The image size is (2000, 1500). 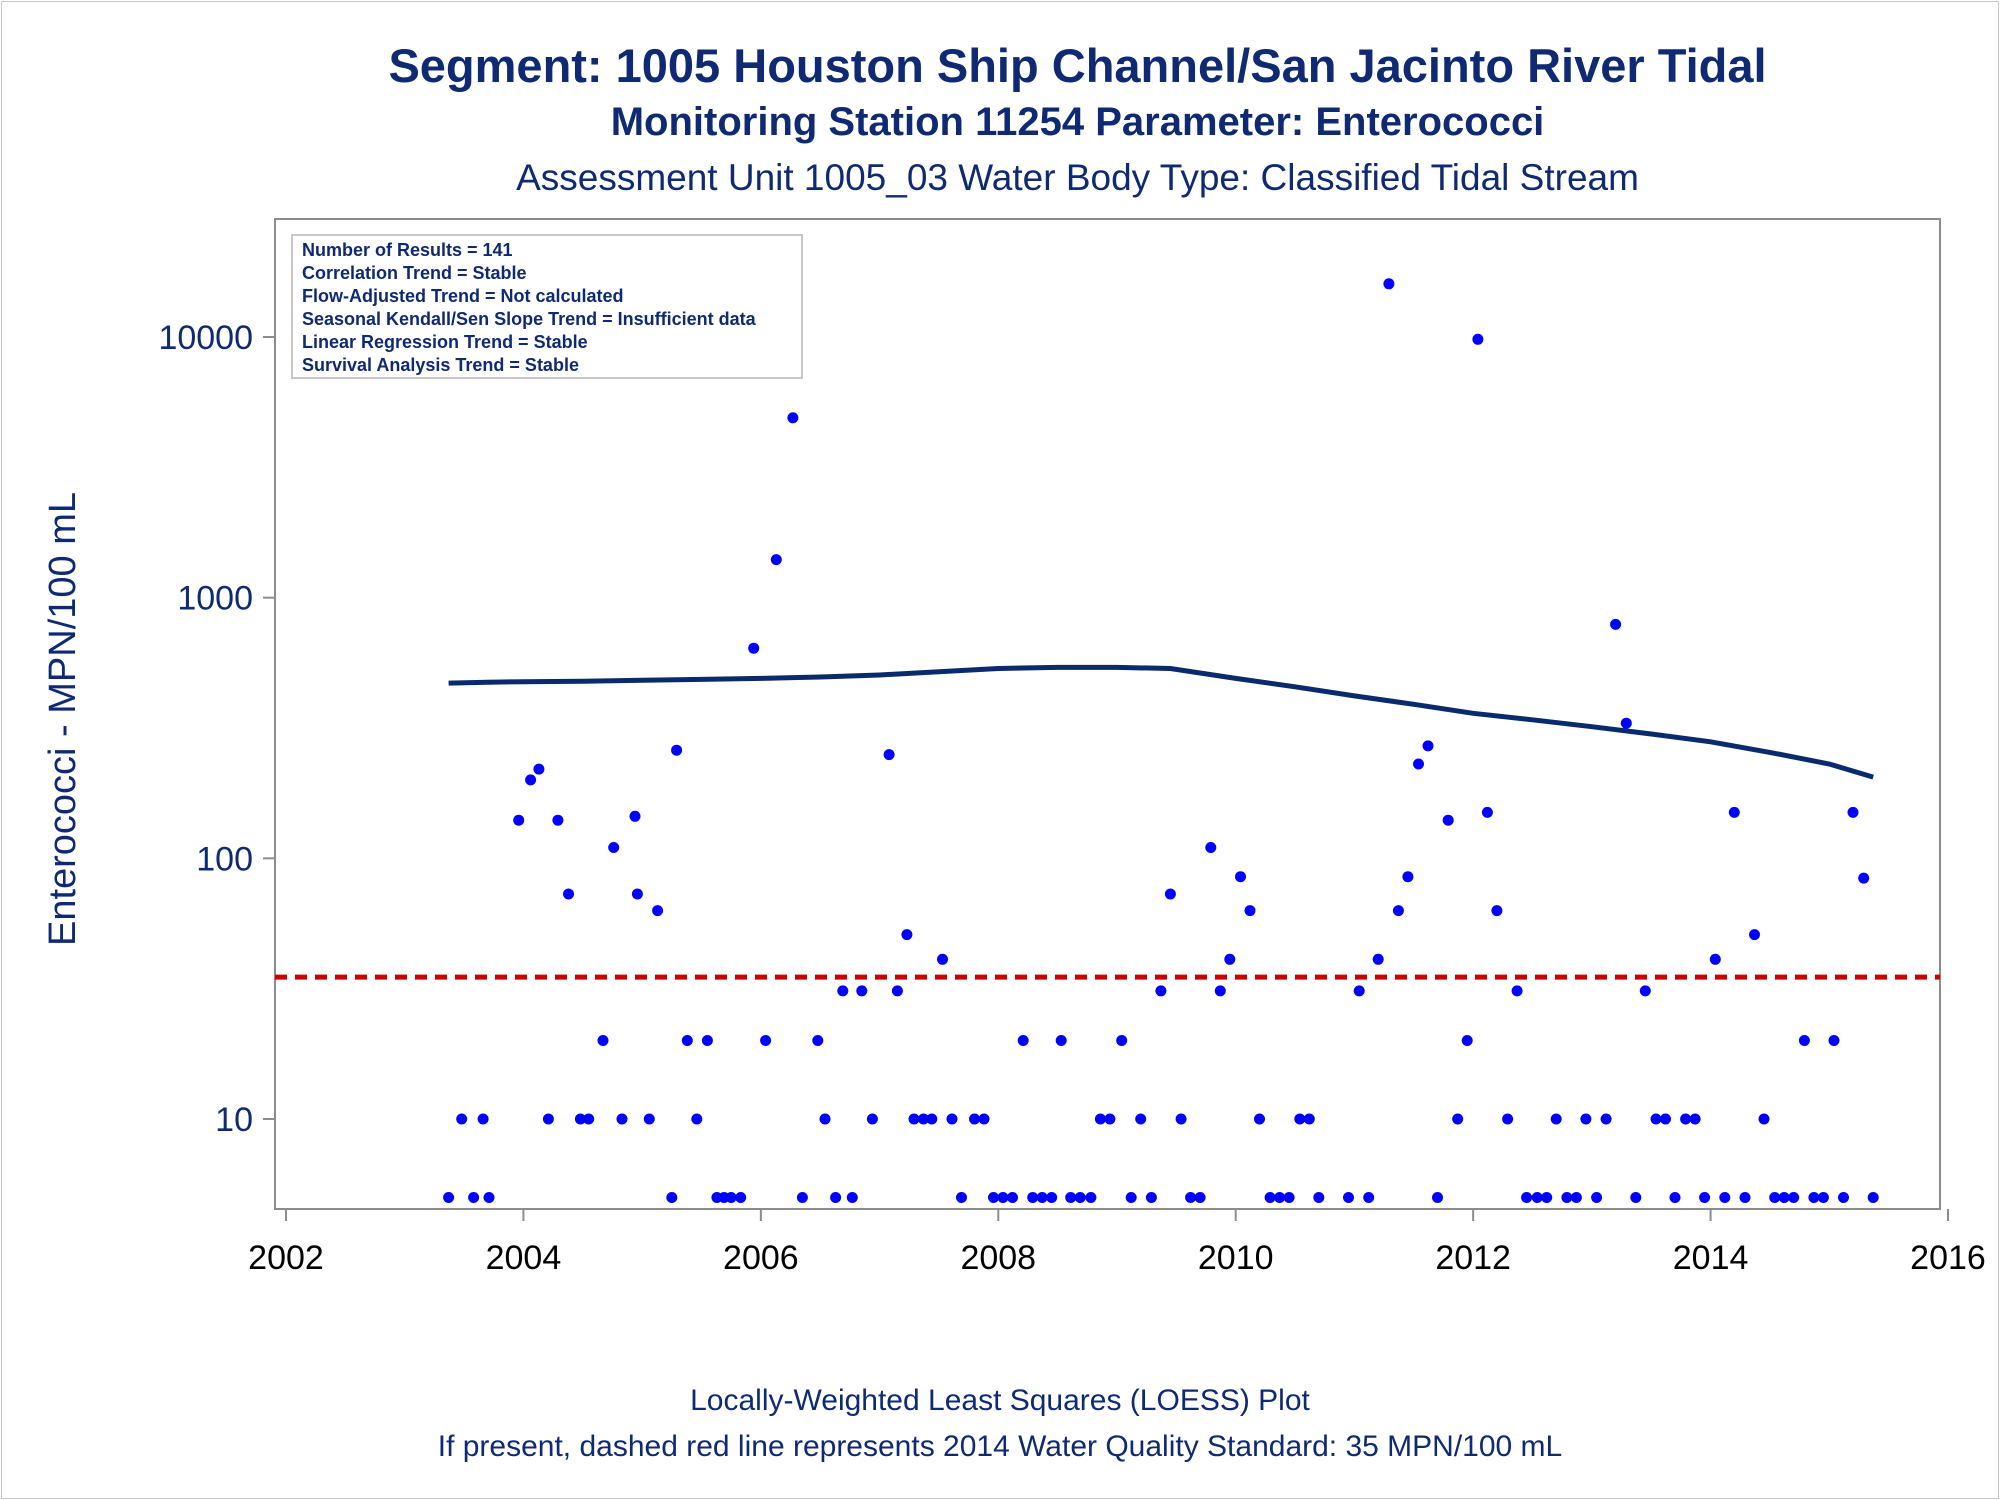 I want to click on info-box, so click(x=547, y=306).